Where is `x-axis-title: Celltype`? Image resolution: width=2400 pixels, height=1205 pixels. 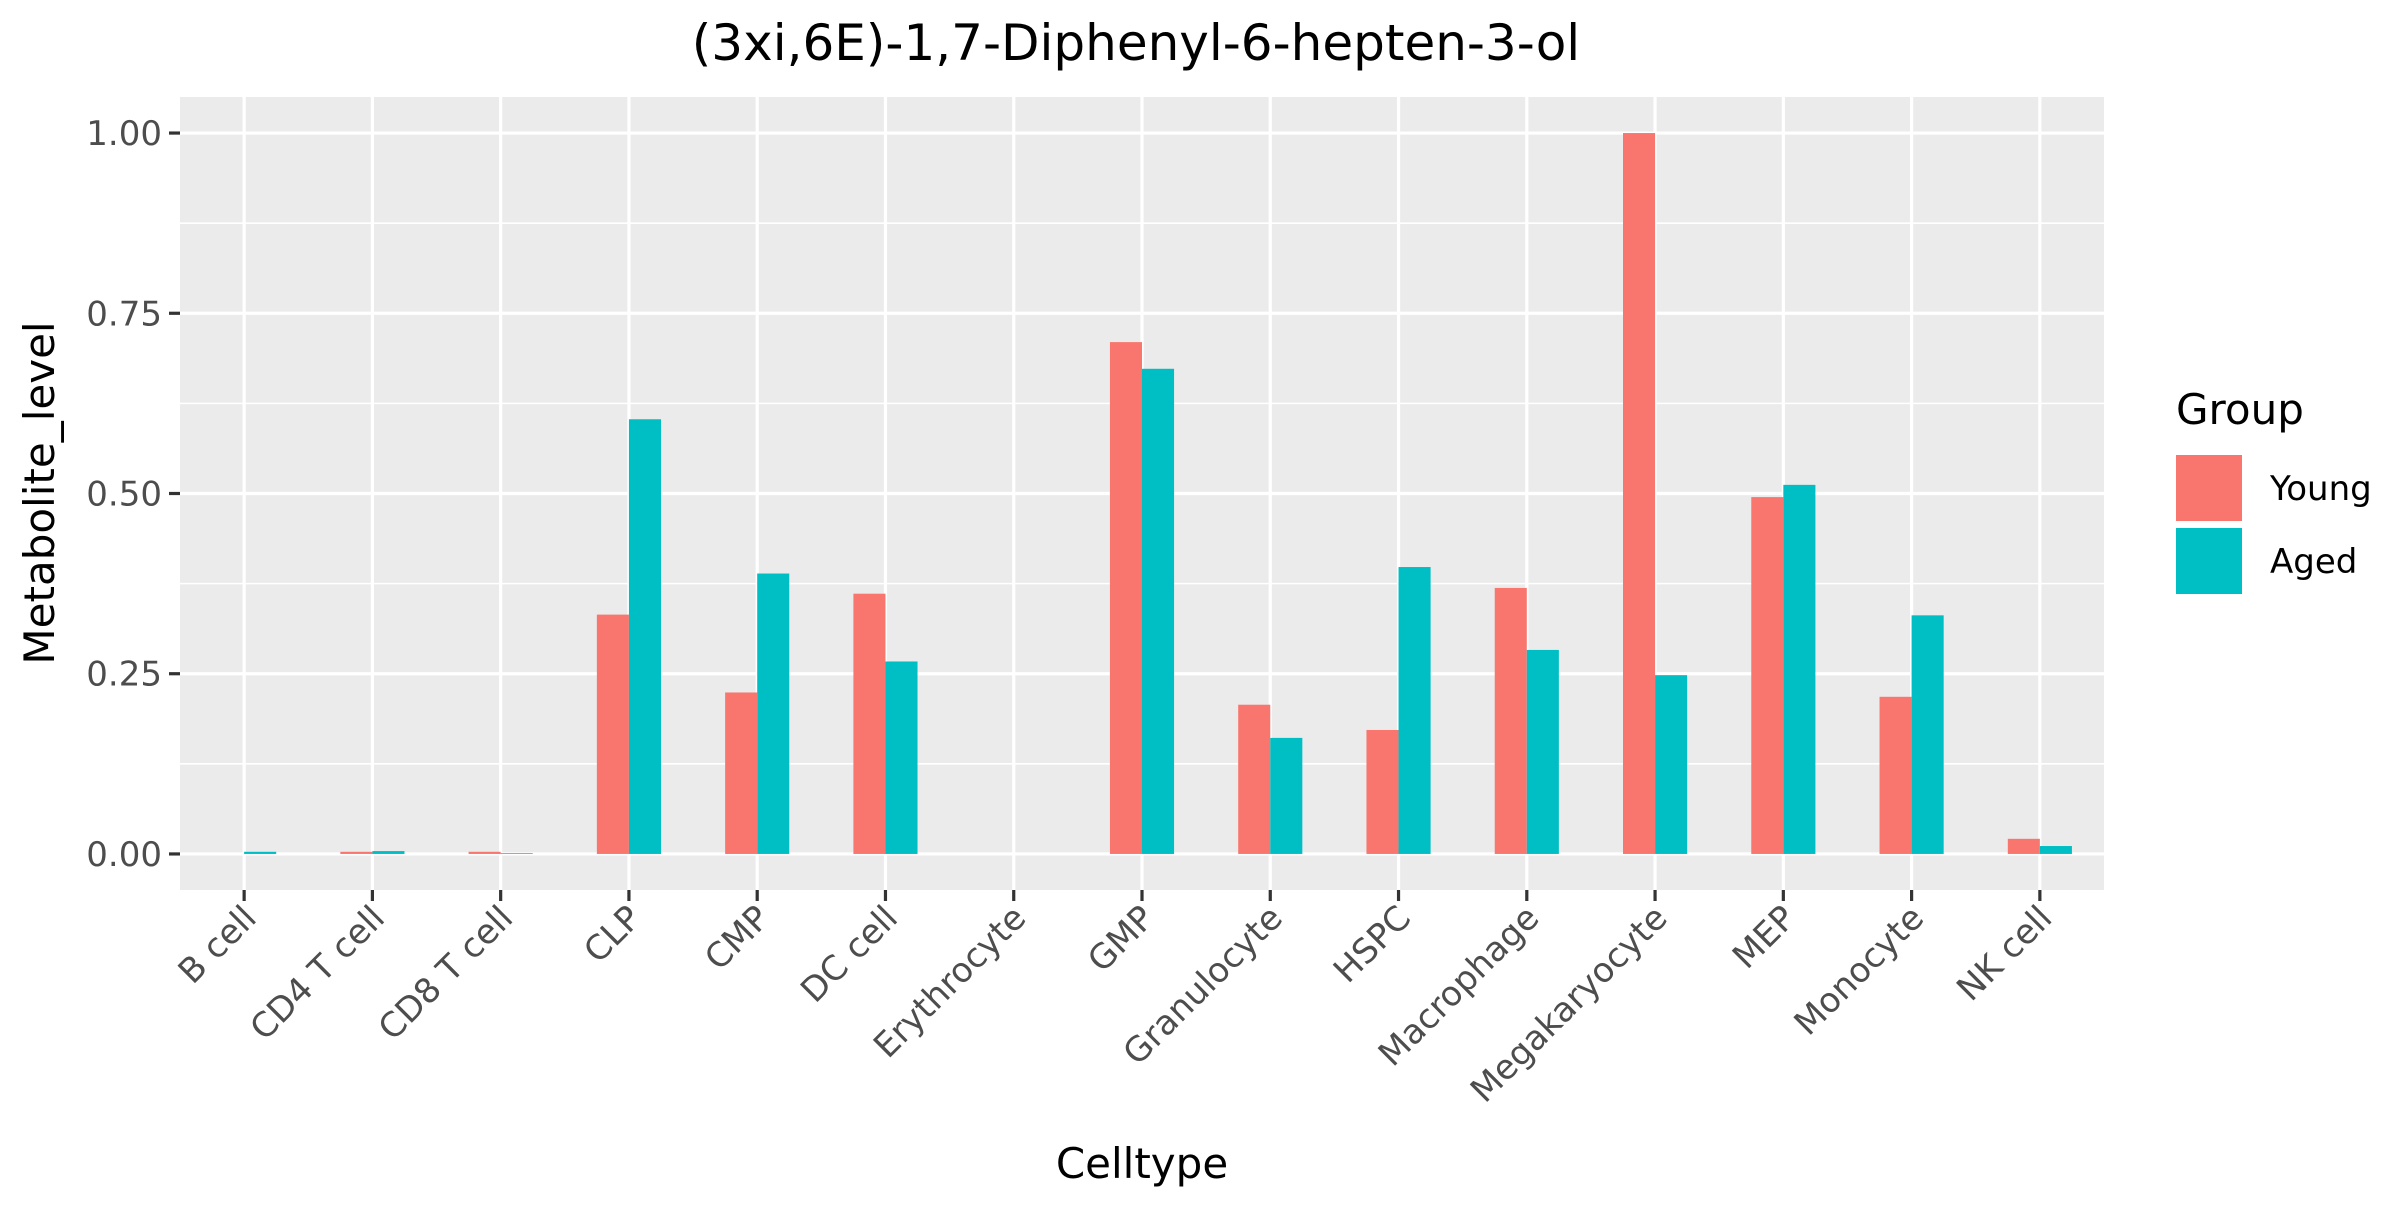 x-axis-title: Celltype is located at coordinates (1142, 1163).